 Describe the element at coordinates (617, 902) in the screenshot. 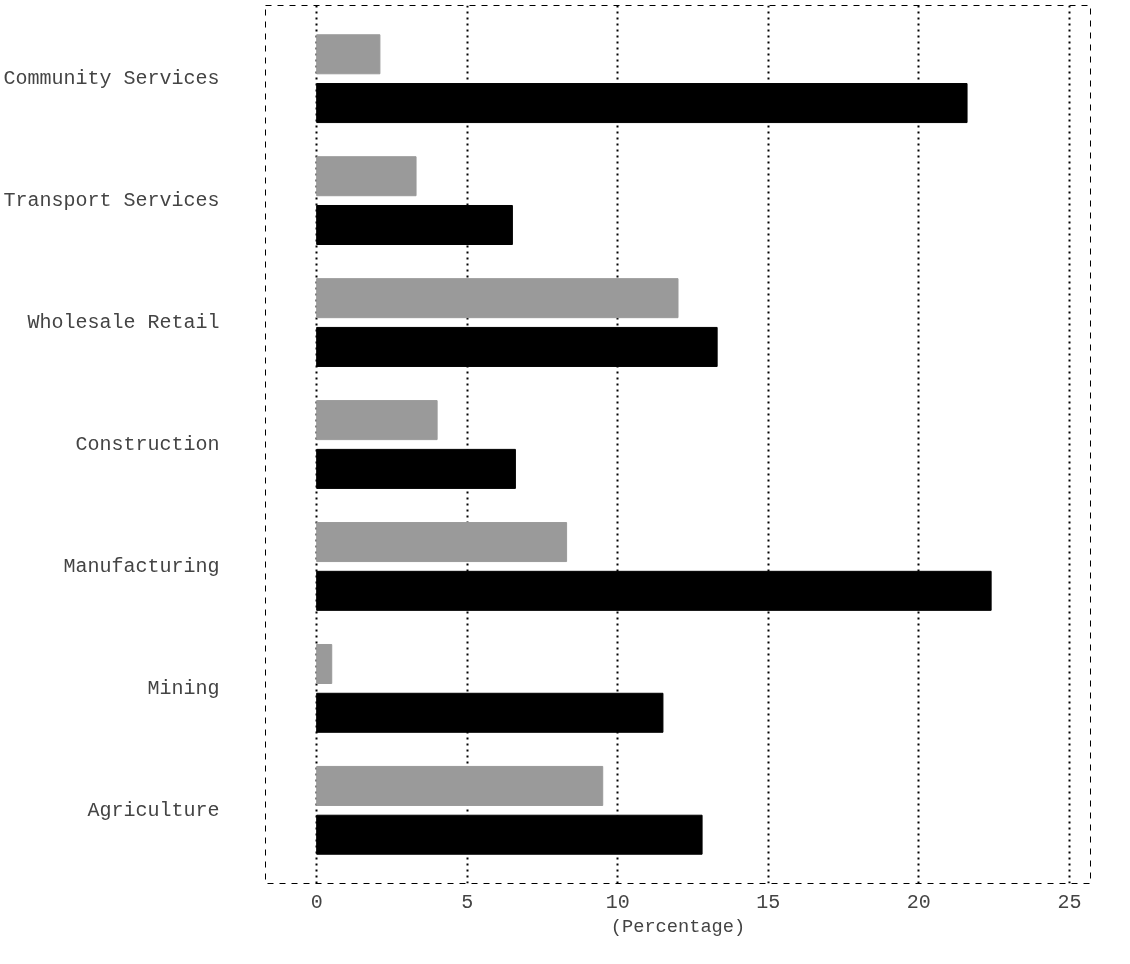

I see `x-tick-label: 10` at that location.